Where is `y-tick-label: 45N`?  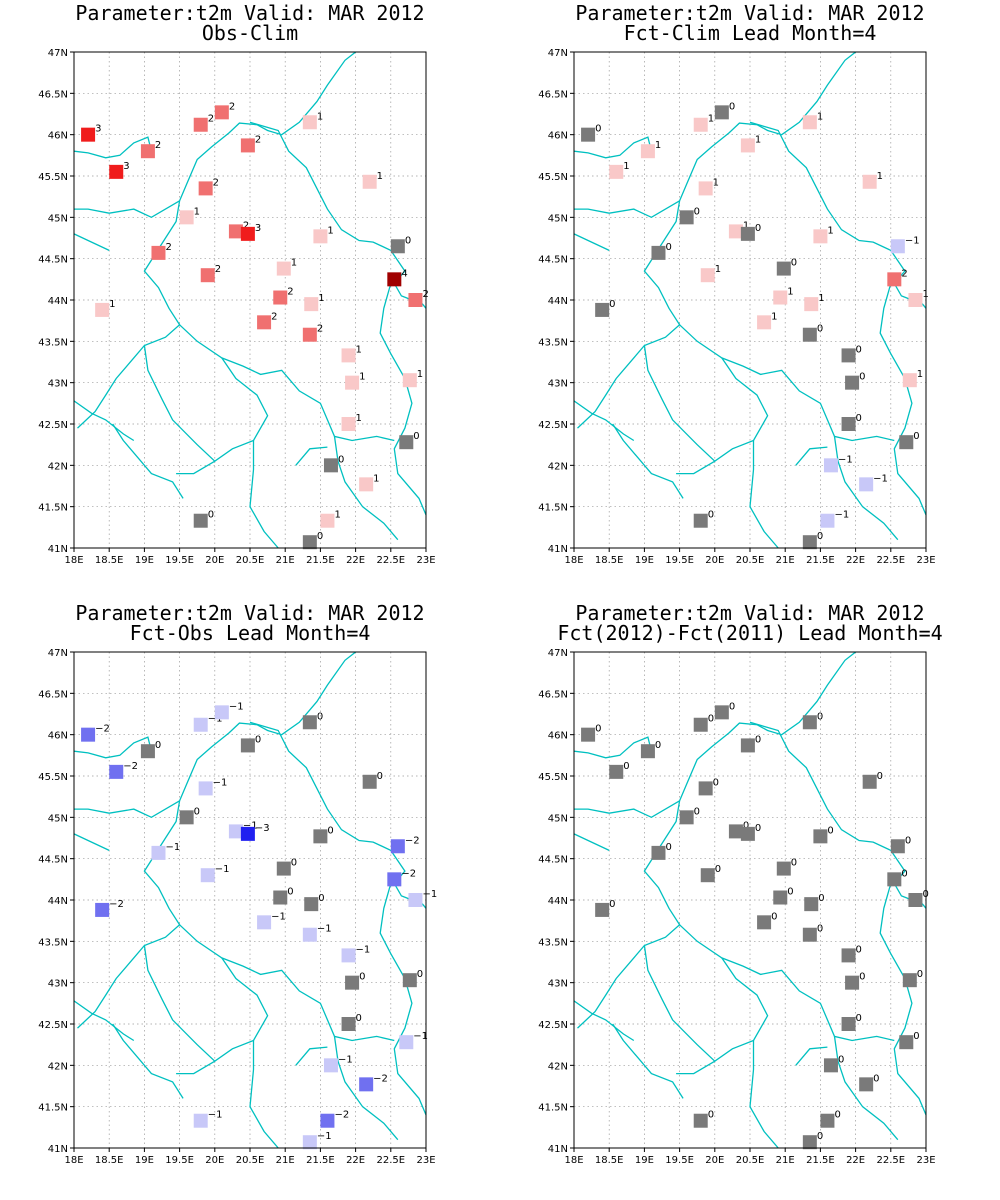
y-tick-label: 45N is located at coordinates (558, 218).